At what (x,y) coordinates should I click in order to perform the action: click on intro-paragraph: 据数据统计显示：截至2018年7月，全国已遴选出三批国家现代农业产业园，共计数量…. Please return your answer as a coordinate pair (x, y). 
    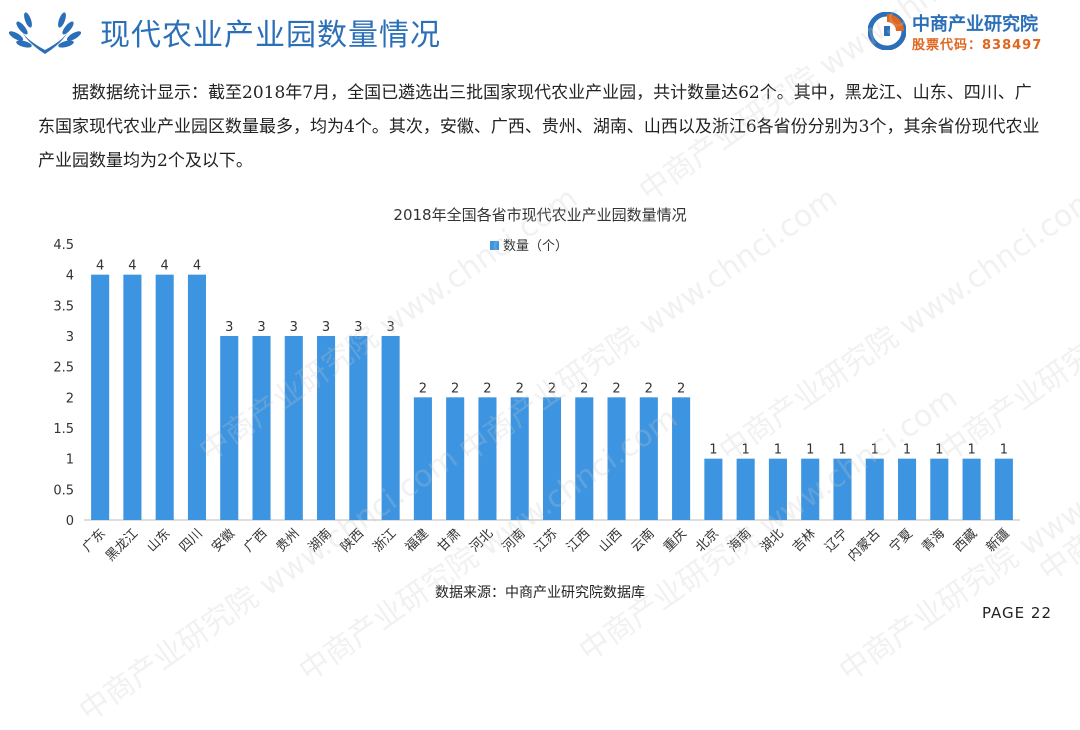
    Looking at the image, I should click on (539, 127).